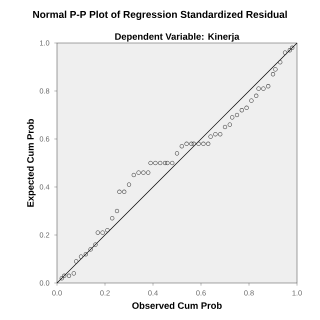 The height and width of the screenshot is (320, 320). Describe the element at coordinates (160, 15) in the screenshot. I see `chart-title: Normal P-P Plot of Regression Standardized Residual` at that location.